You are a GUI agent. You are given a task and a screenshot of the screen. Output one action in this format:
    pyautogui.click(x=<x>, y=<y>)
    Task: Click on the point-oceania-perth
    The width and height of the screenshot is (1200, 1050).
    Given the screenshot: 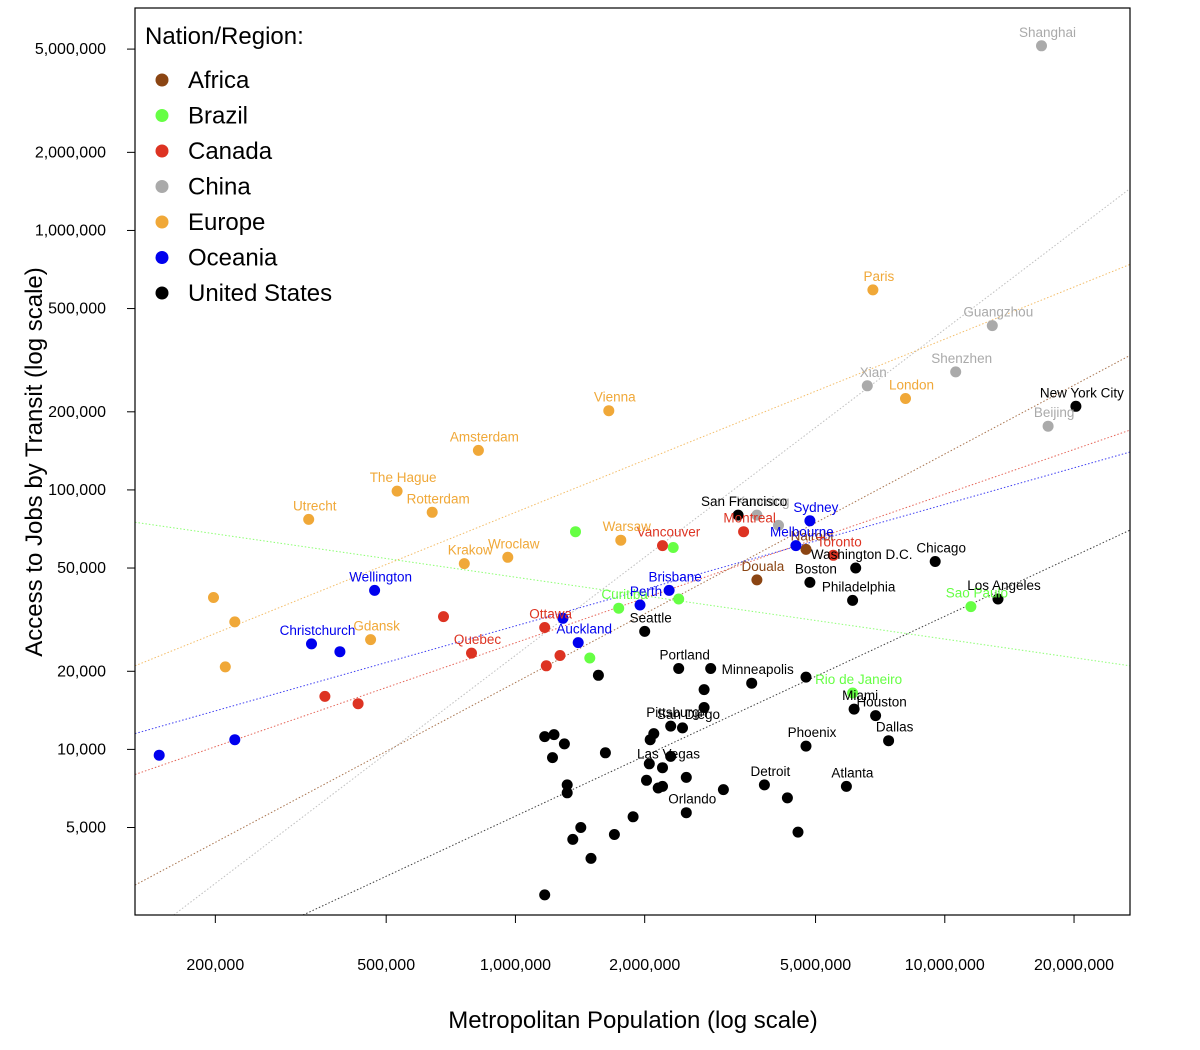 What is the action you would take?
    pyautogui.click(x=640, y=605)
    